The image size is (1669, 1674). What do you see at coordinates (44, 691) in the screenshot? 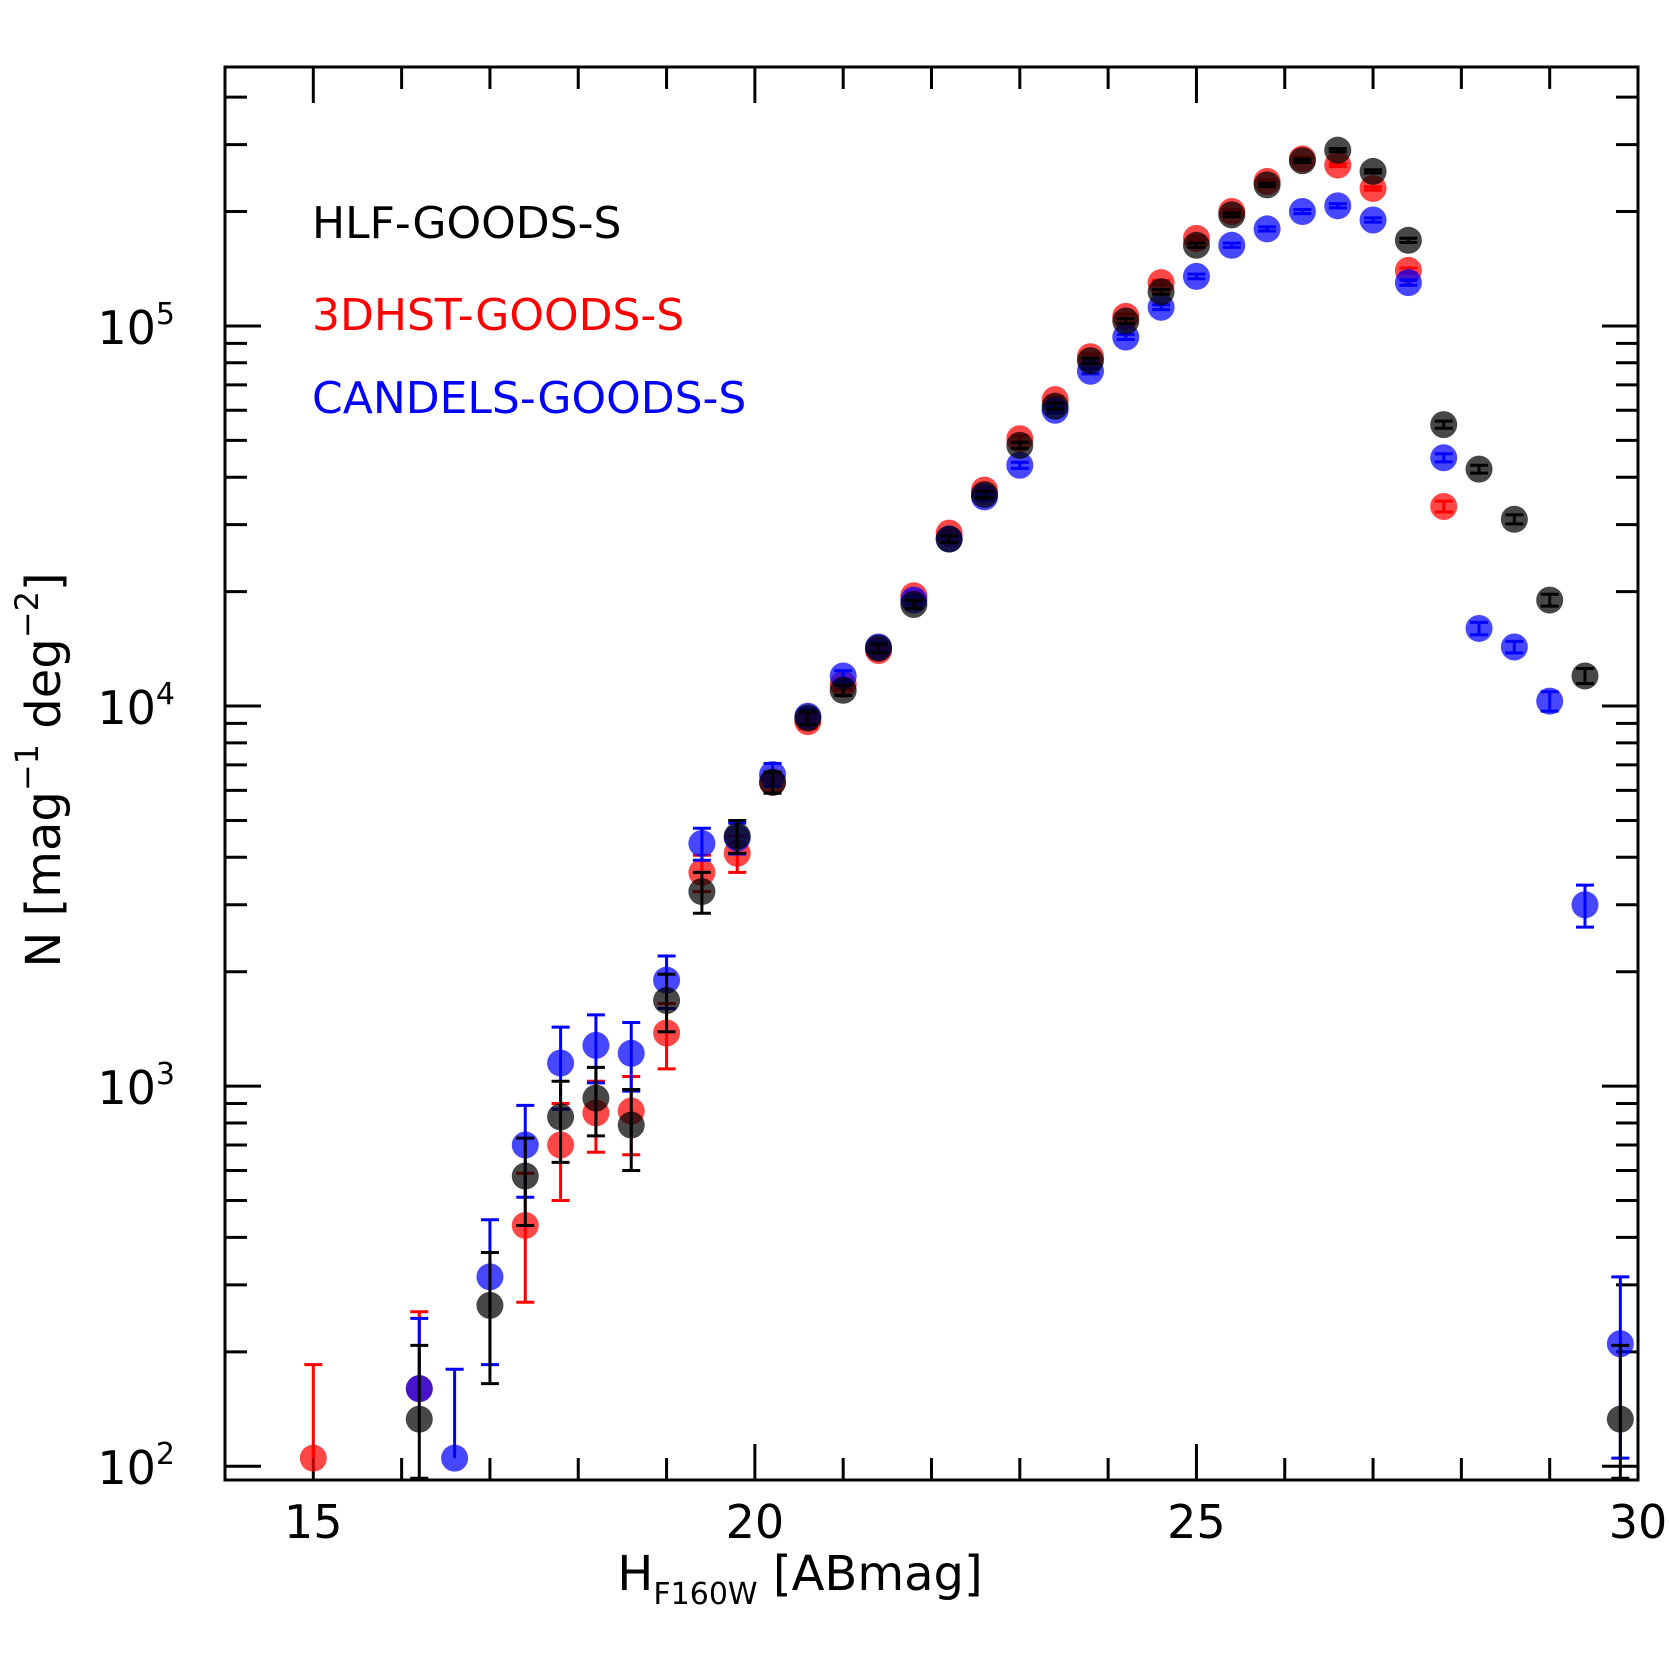
I see `y-axis-label-part: deg` at bounding box center [44, 691].